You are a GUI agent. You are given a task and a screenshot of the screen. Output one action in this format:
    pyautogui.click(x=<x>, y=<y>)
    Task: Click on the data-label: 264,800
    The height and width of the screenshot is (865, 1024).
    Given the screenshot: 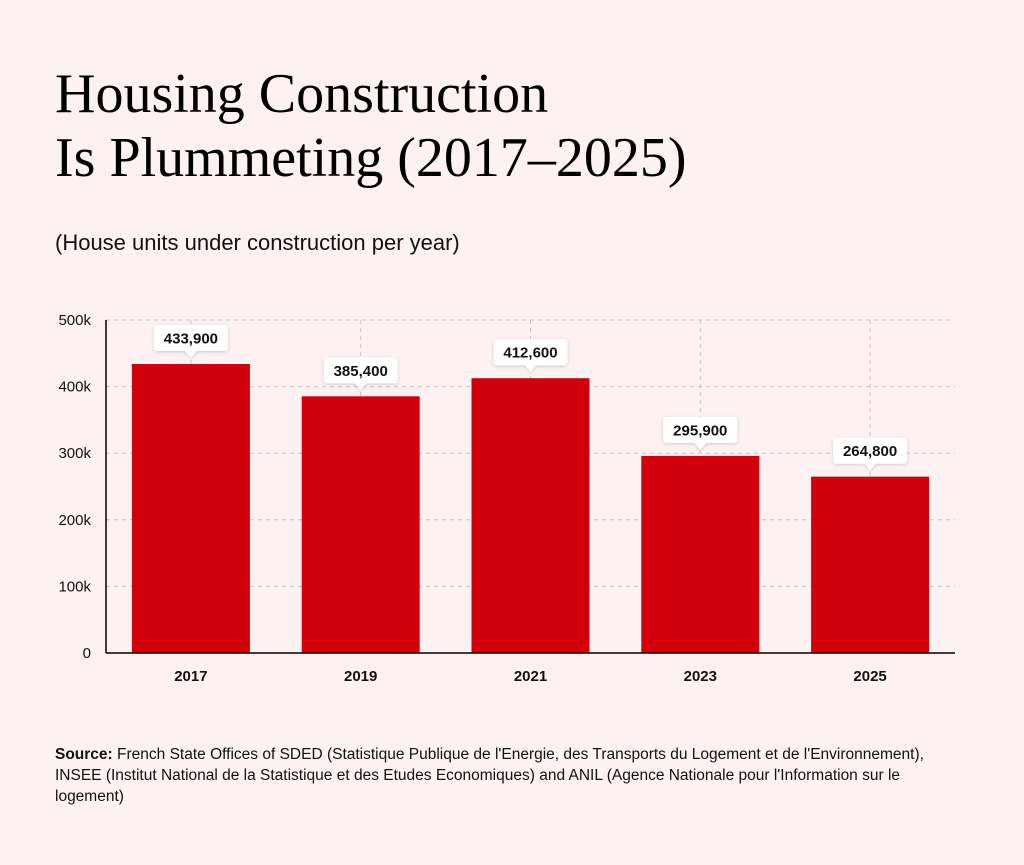 What is the action you would take?
    pyautogui.click(x=870, y=451)
    